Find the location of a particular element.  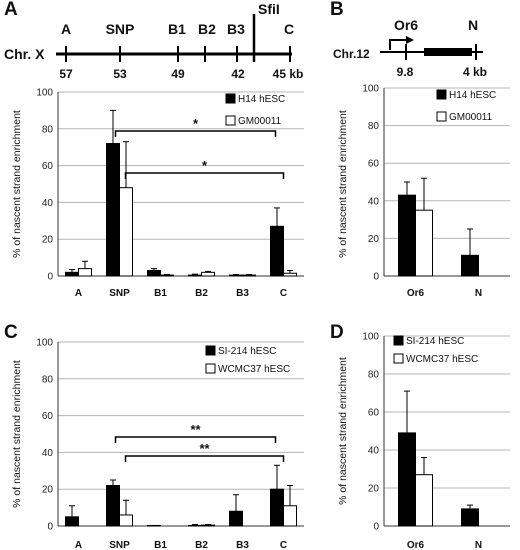

arrowhead-icon is located at coordinates (410, 40).